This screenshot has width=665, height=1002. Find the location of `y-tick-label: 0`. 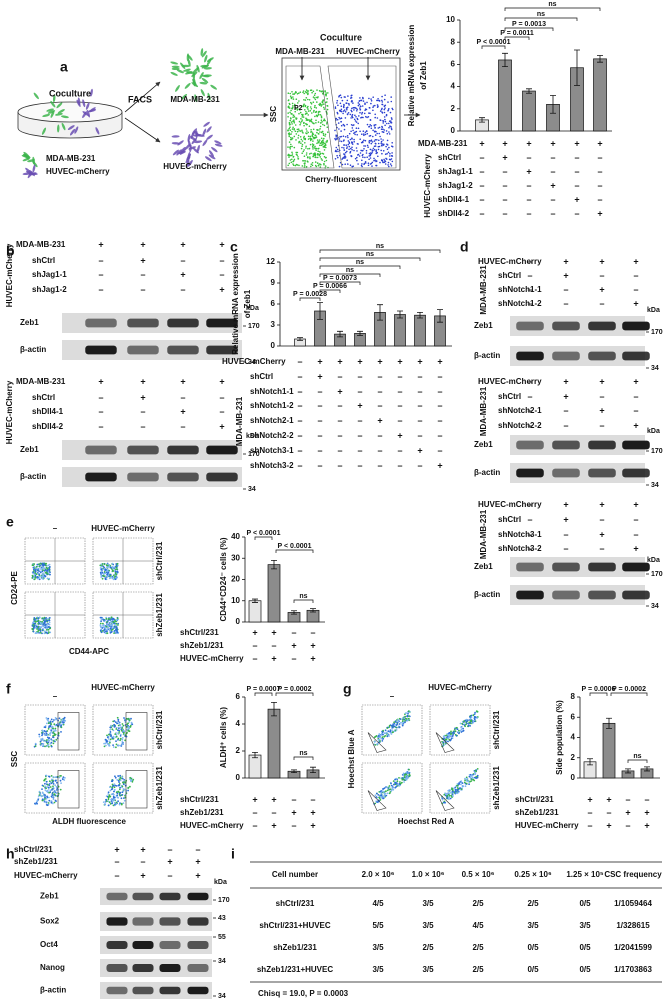

y-tick-label: 0 is located at coordinates (573, 777).